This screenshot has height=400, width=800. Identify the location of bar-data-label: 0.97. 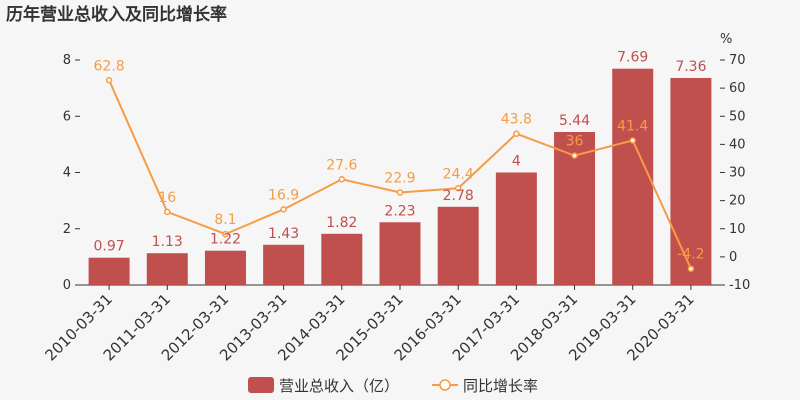
(109, 247).